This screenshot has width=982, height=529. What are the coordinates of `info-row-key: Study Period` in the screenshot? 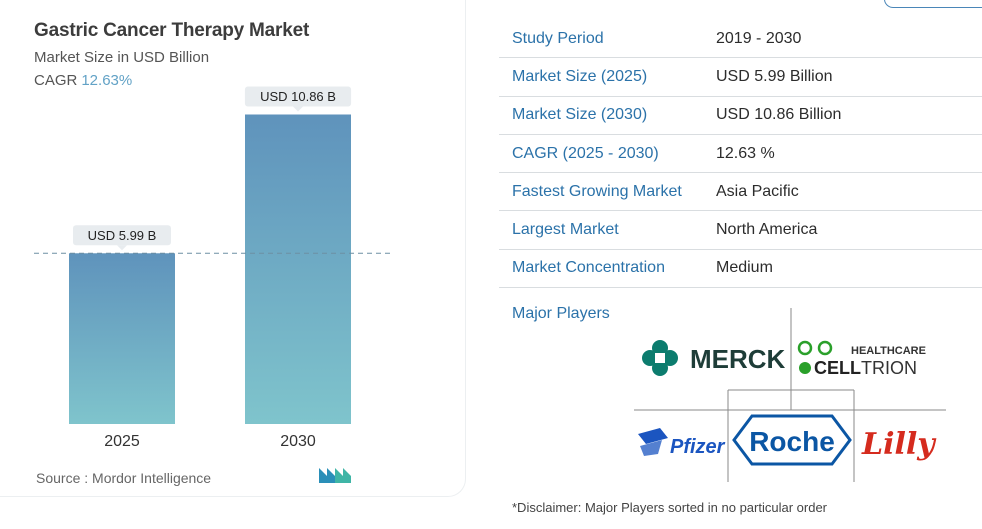 It's located at (558, 38).